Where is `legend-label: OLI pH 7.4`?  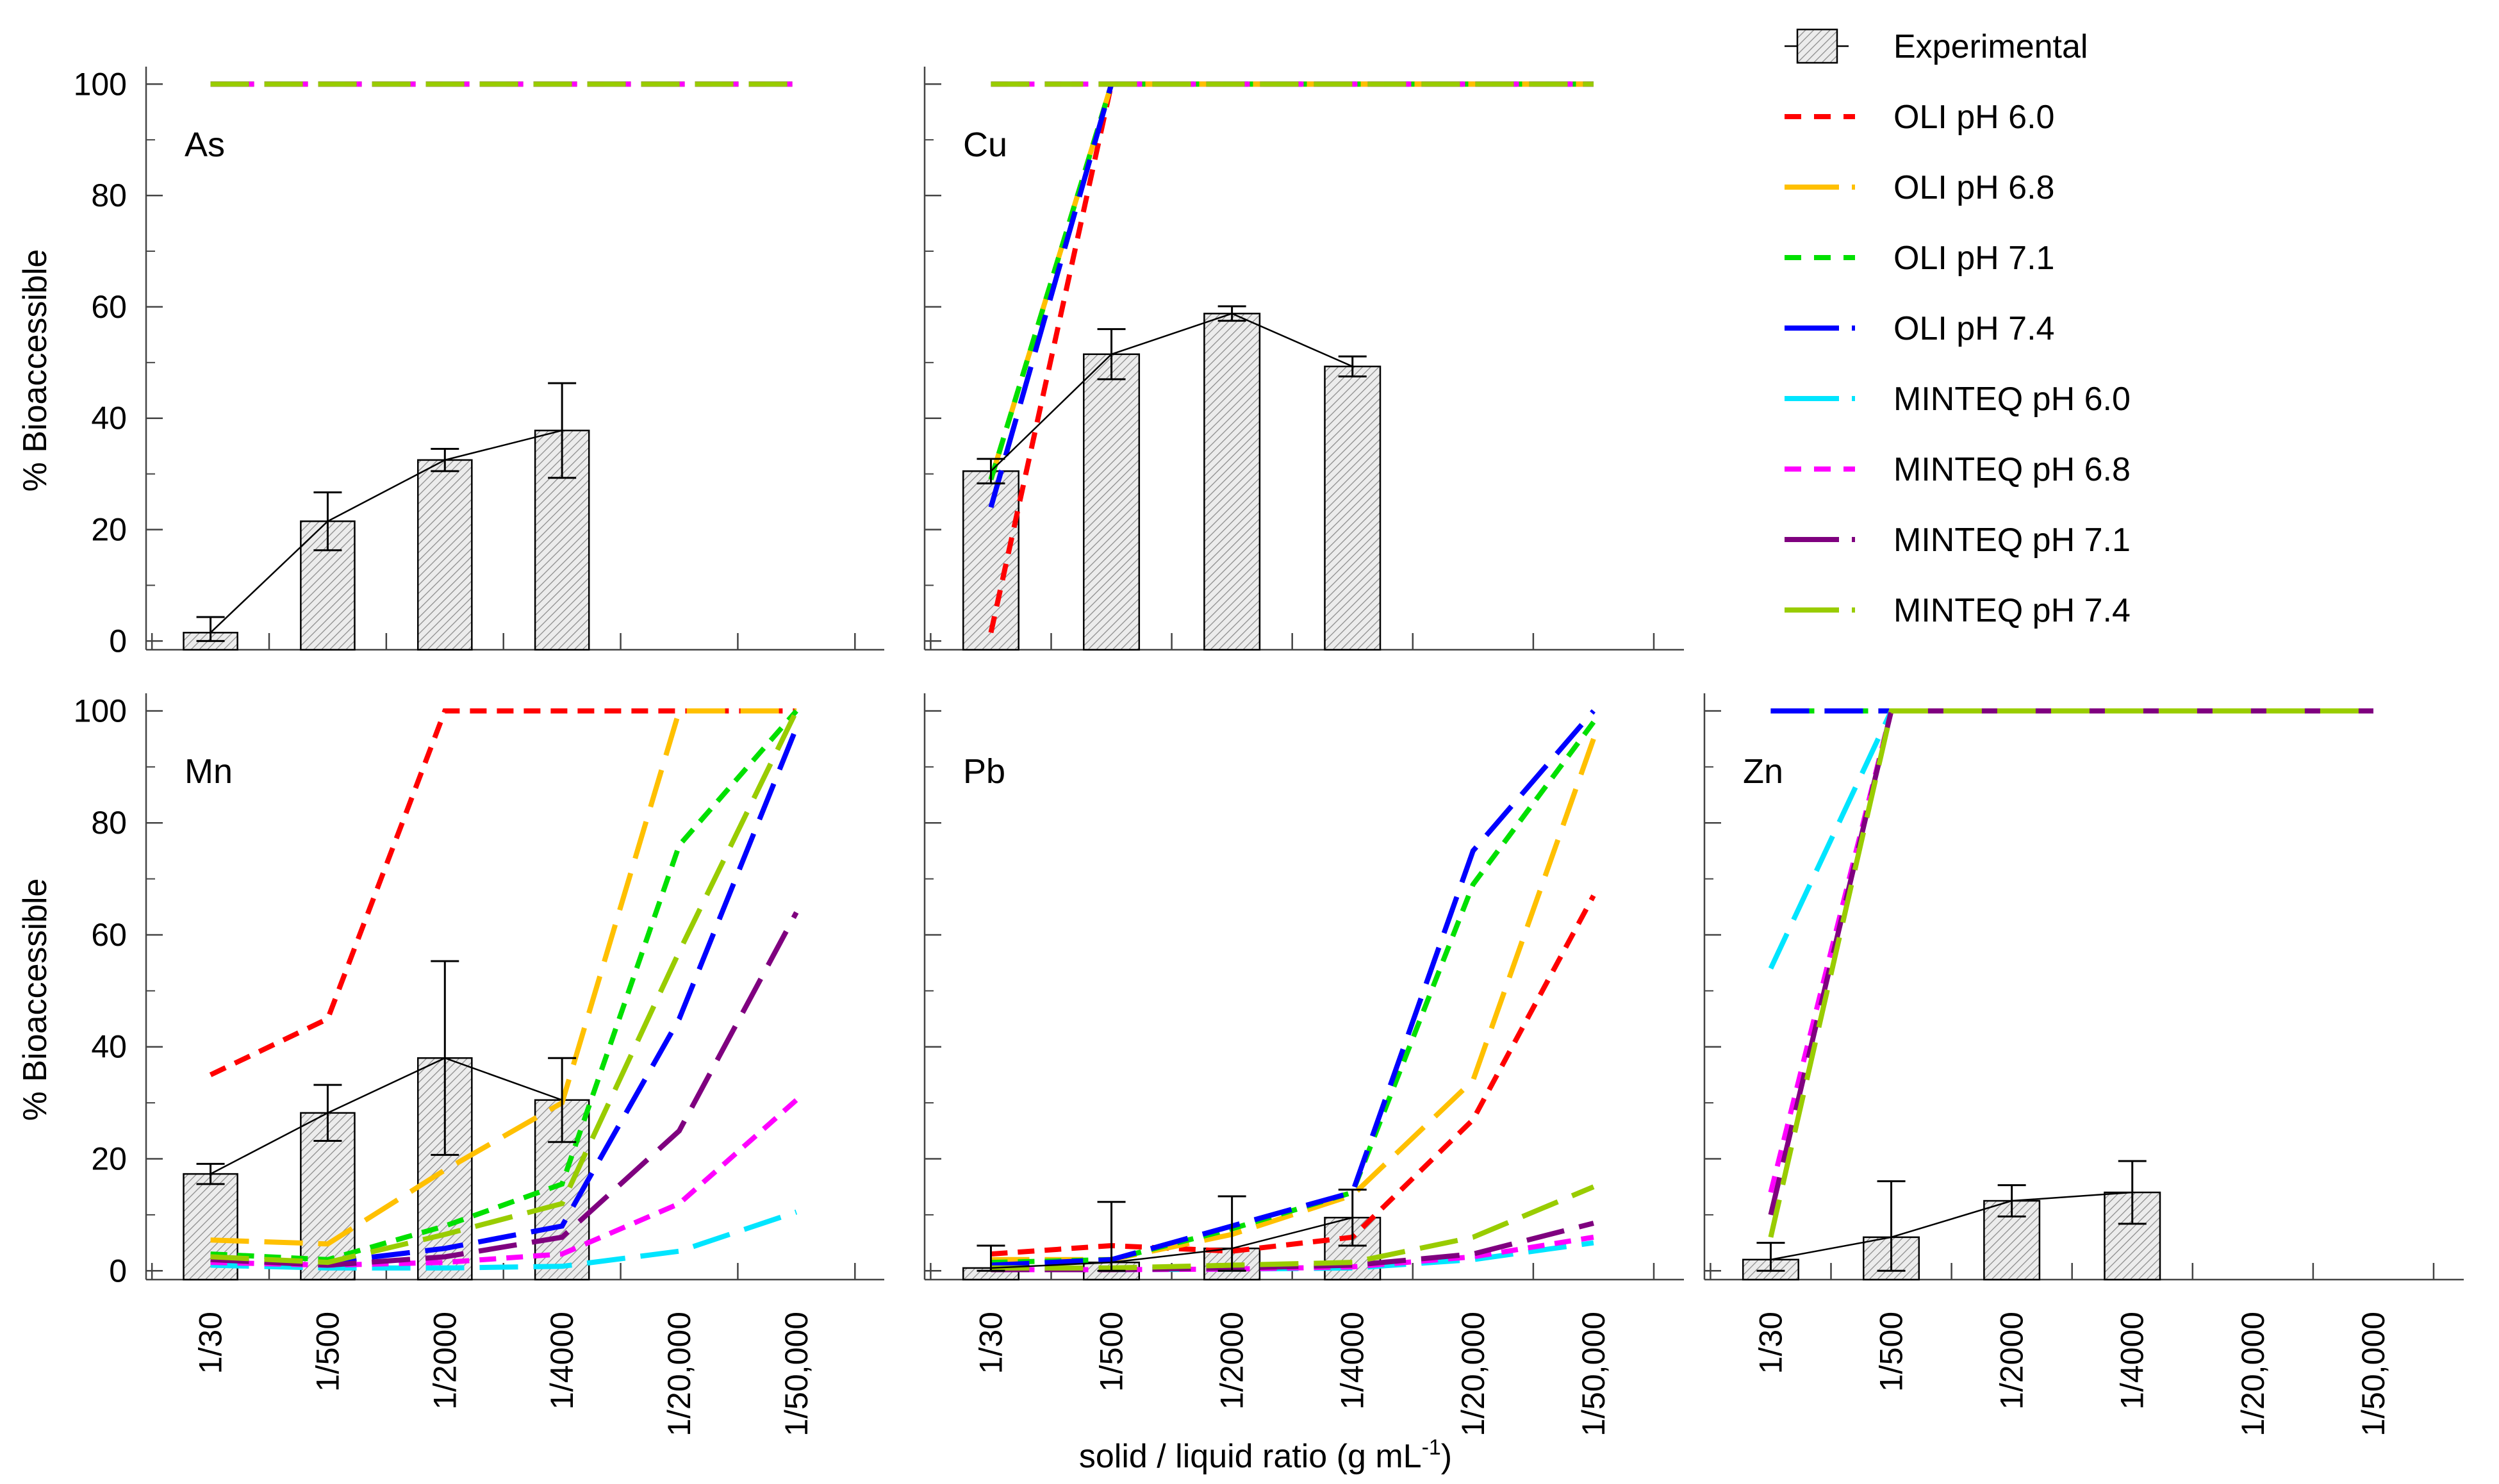 legend-label: OLI pH 7.4 is located at coordinates (1973, 328).